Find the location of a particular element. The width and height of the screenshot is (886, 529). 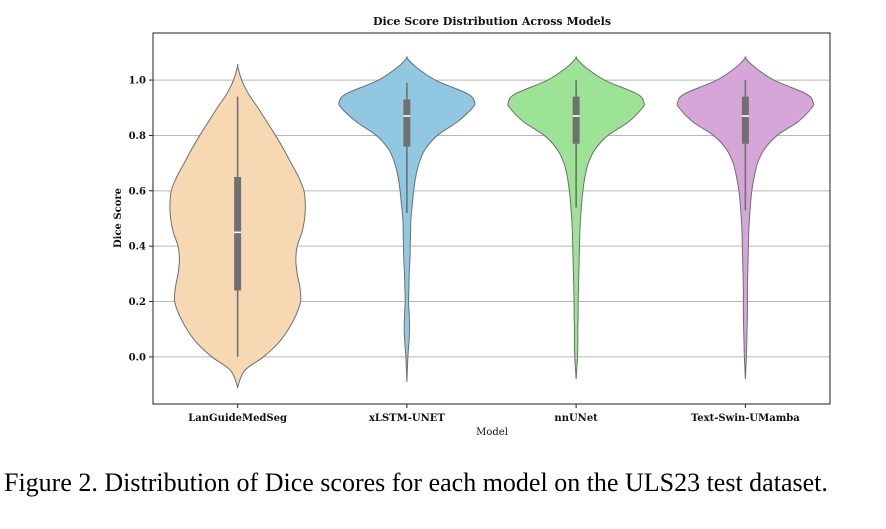

x-tick-label: nnUNet is located at coordinates (576, 418).